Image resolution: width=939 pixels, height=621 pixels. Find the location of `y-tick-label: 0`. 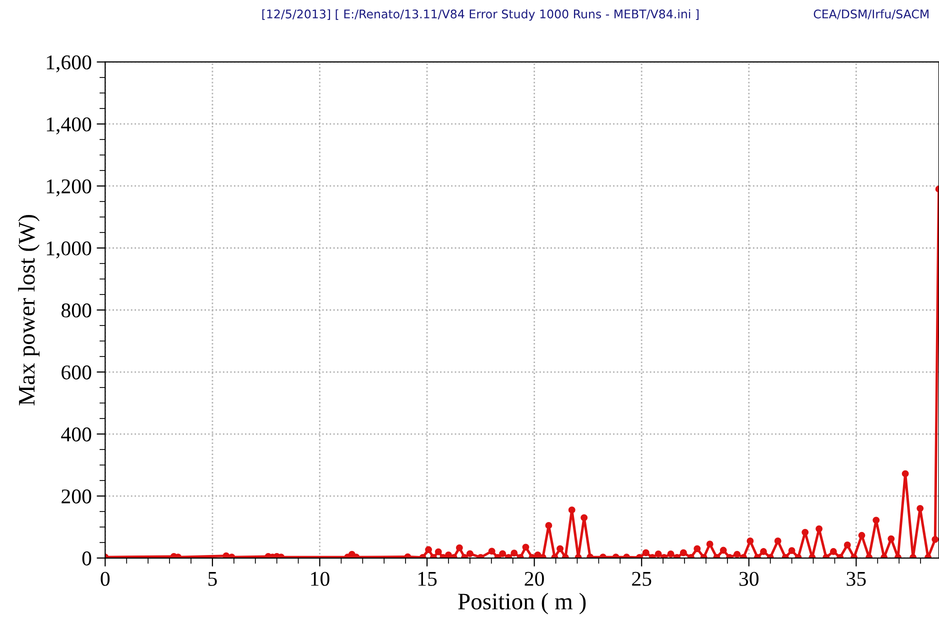

y-tick-label: 0 is located at coordinates (87, 558).